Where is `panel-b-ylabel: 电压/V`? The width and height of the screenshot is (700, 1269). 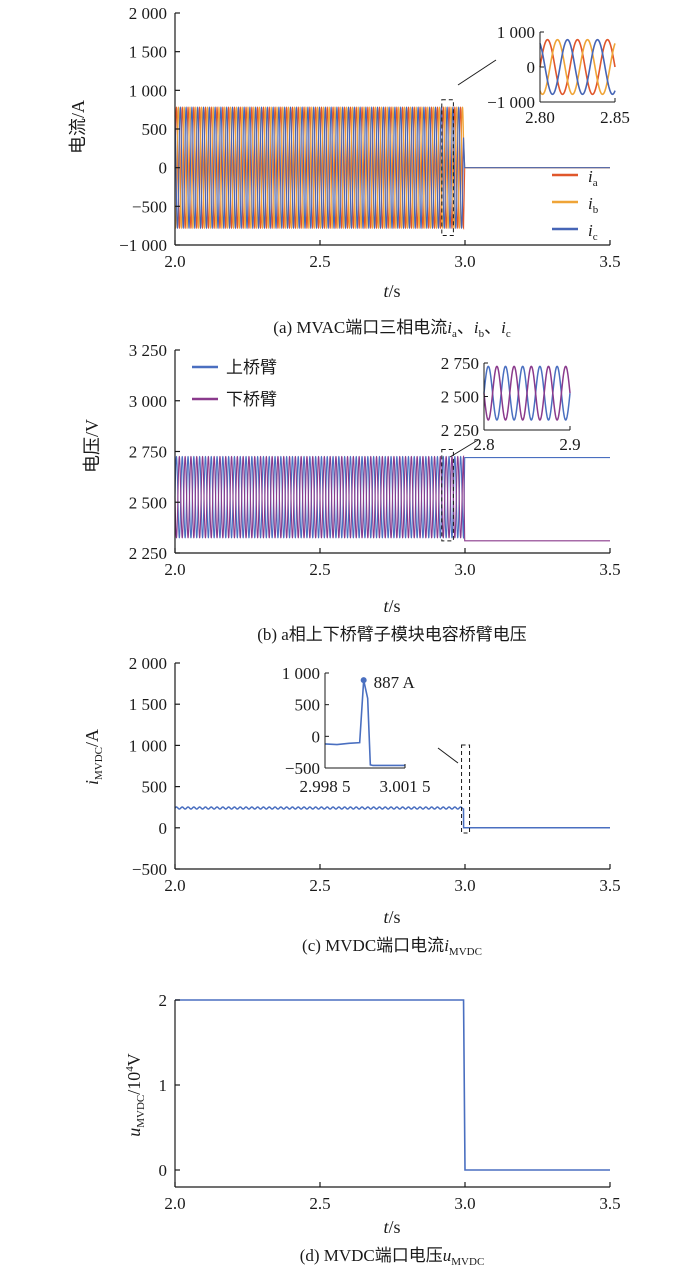
panel-b-ylabel: 电压/V is located at coordinates (92, 446).